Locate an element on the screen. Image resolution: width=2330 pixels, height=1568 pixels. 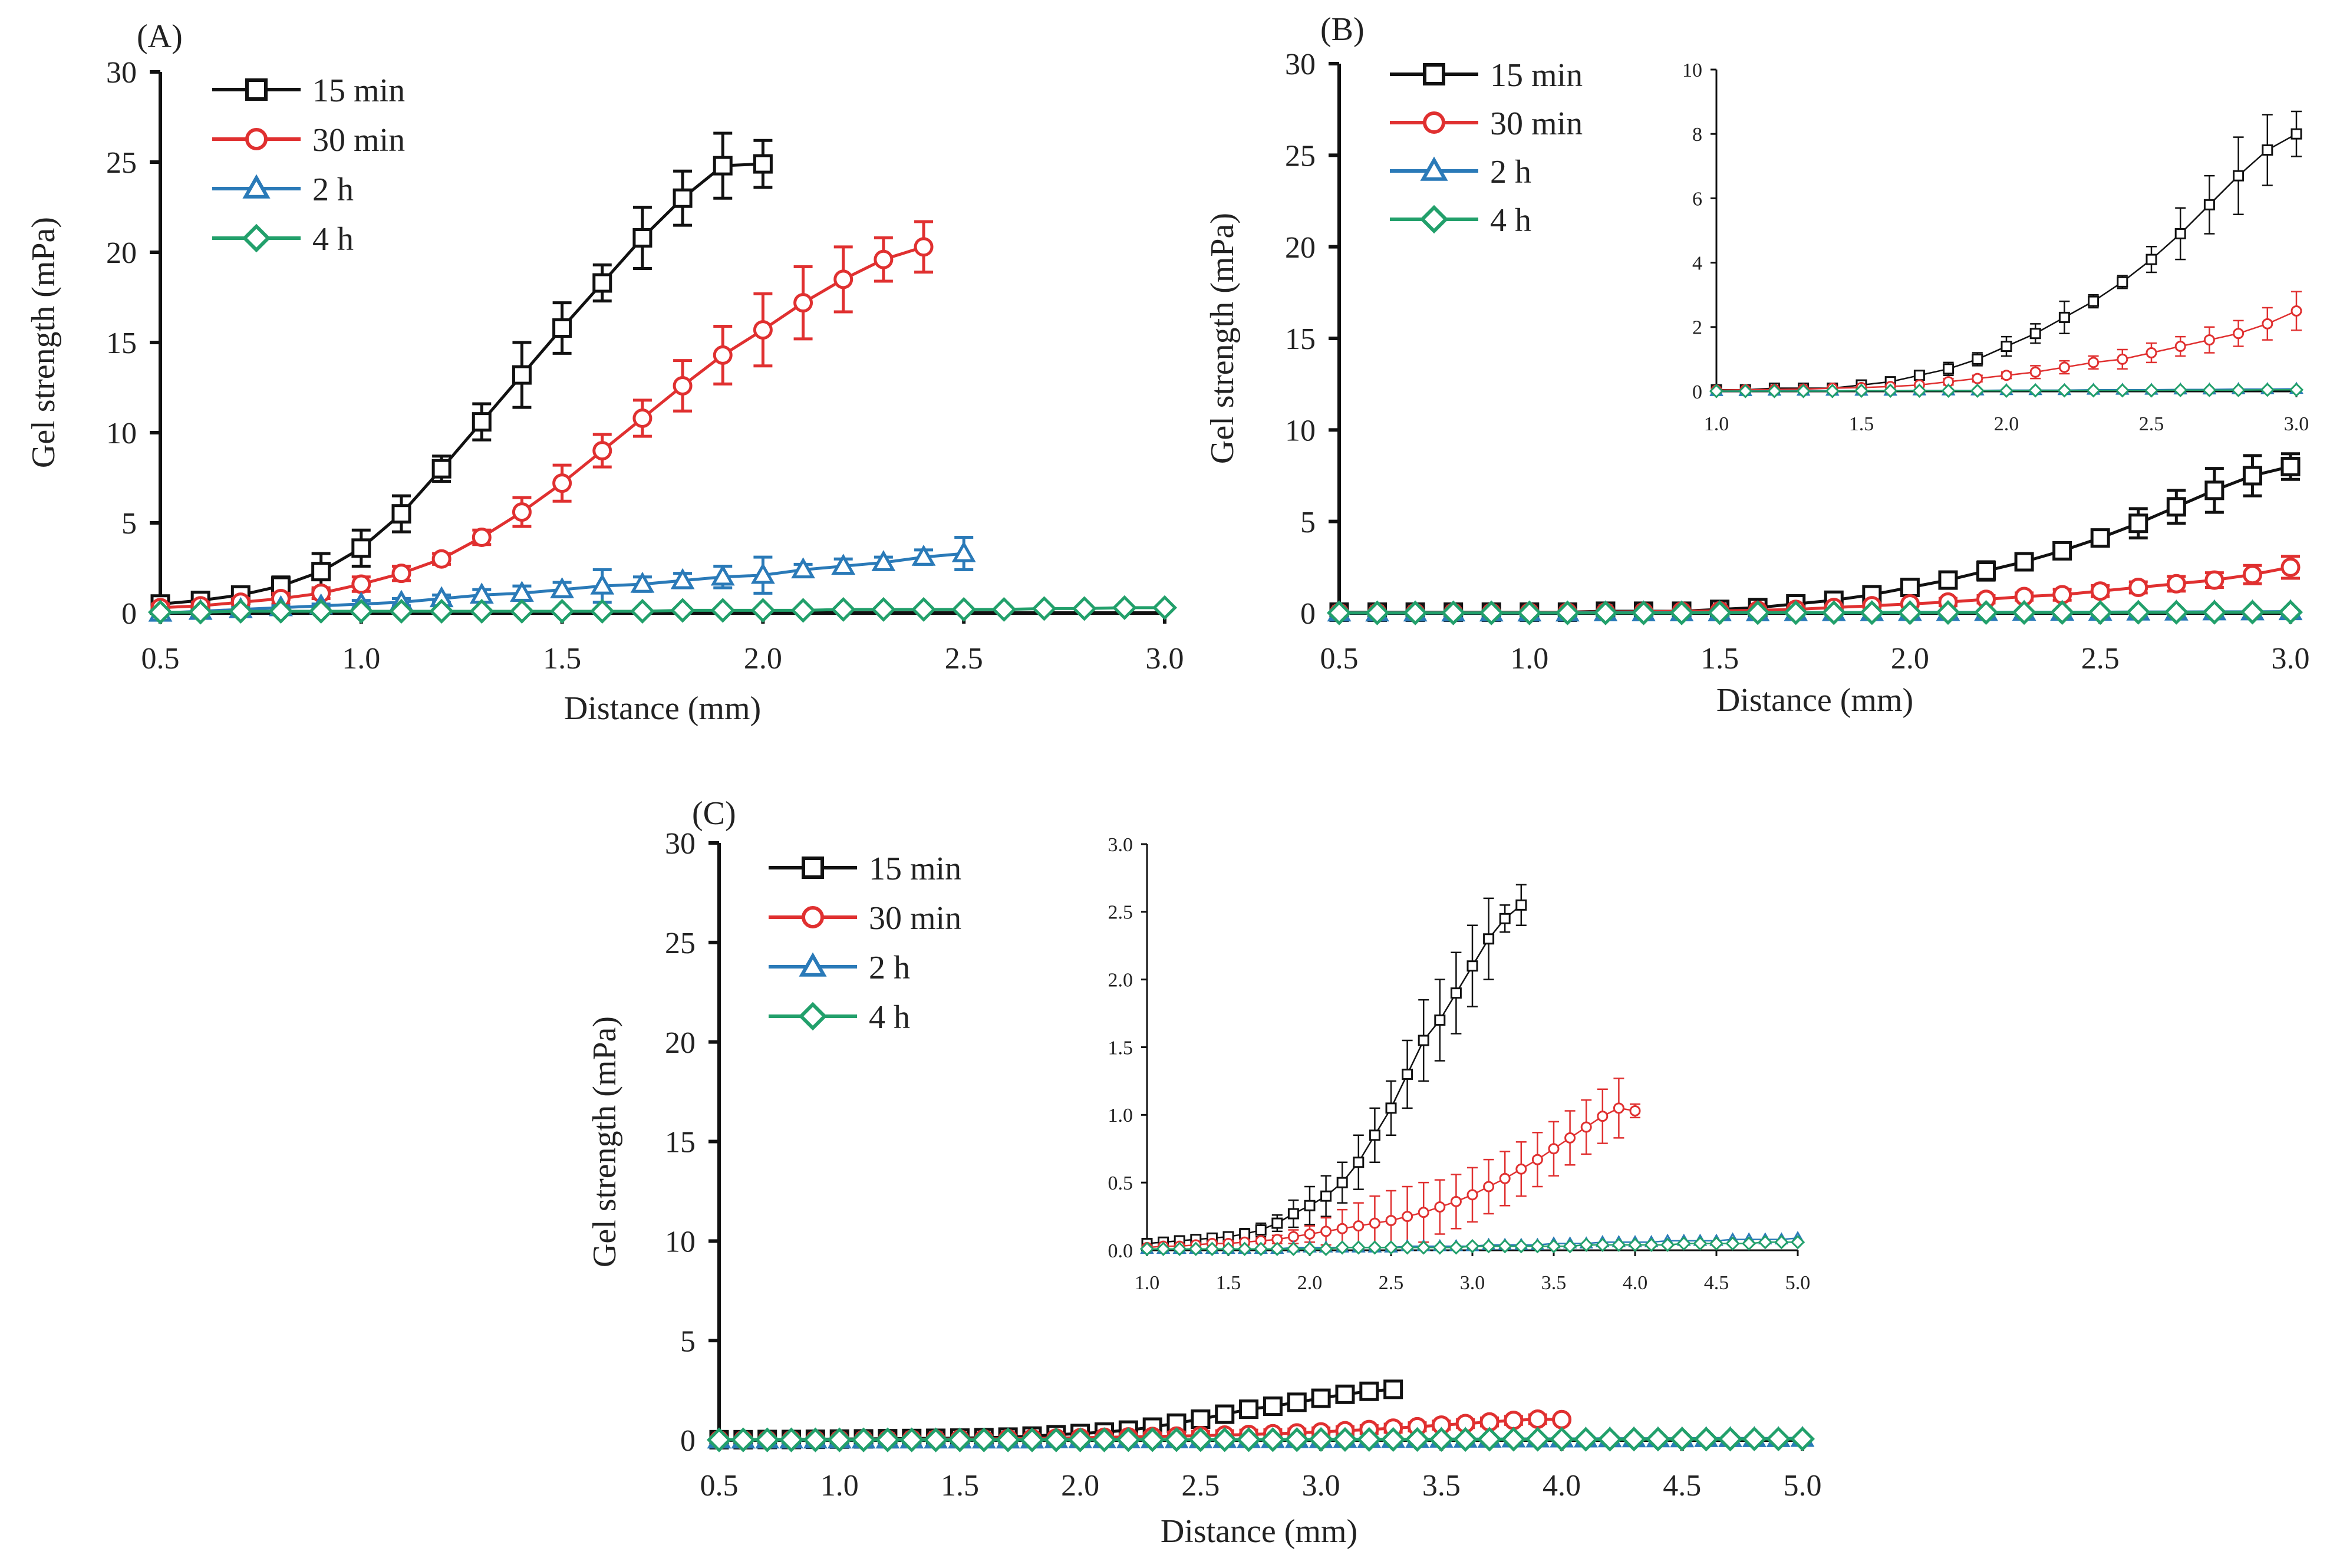
y-tick-label: 15 is located at coordinates (121, 343).